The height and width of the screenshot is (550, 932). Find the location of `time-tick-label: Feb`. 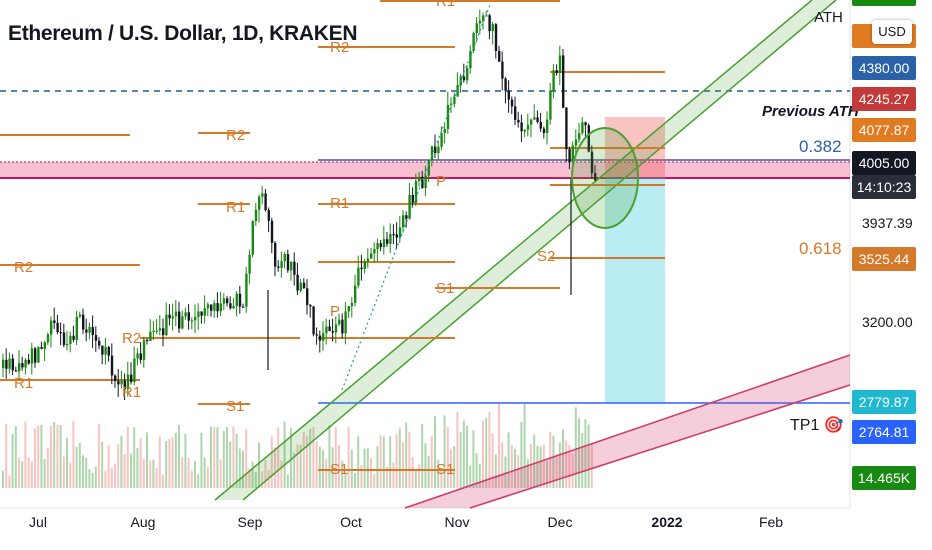

time-tick-label: Feb is located at coordinates (771, 522).